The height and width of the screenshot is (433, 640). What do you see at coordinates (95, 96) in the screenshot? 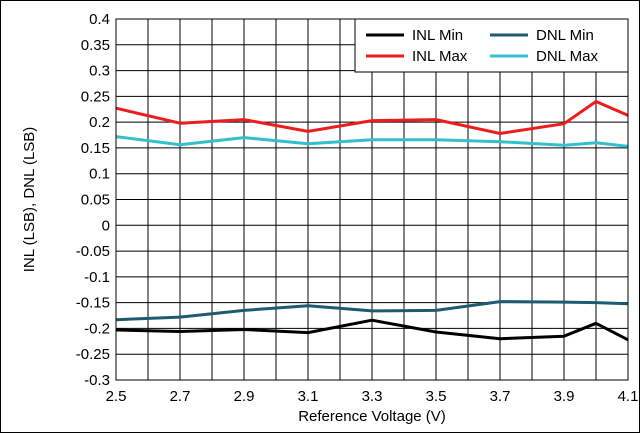
I see `y-tick-label: 0.25` at bounding box center [95, 96].